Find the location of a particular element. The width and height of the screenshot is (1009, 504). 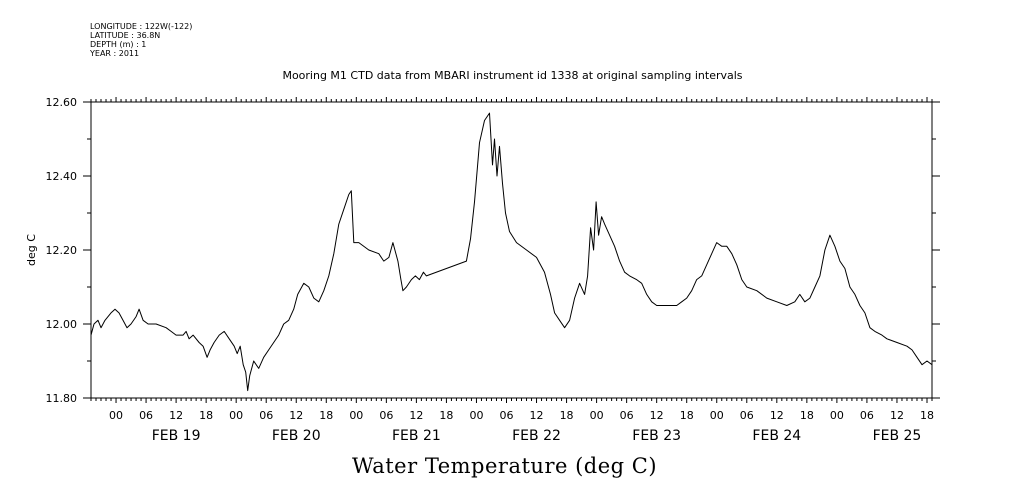

y-tick-label: 12.00 is located at coordinates (62, 324).